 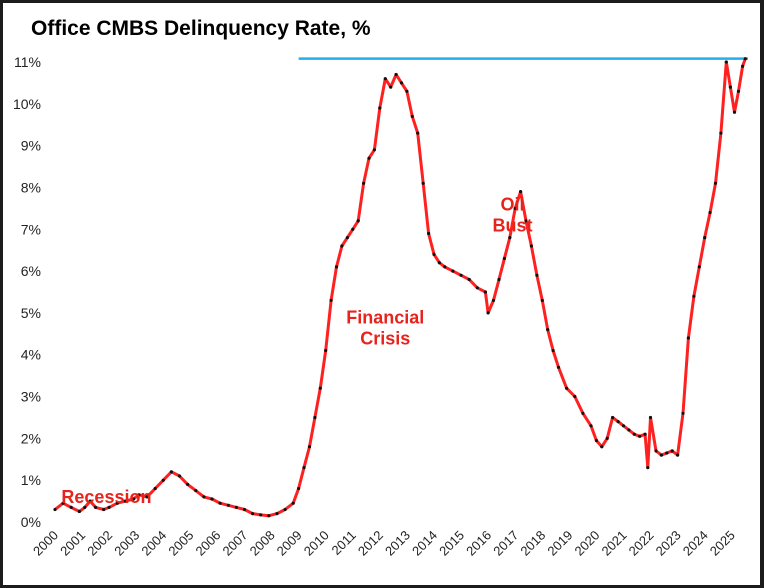 What do you see at coordinates (370, 543) in the screenshot?
I see `x-tick-label: 2012` at bounding box center [370, 543].